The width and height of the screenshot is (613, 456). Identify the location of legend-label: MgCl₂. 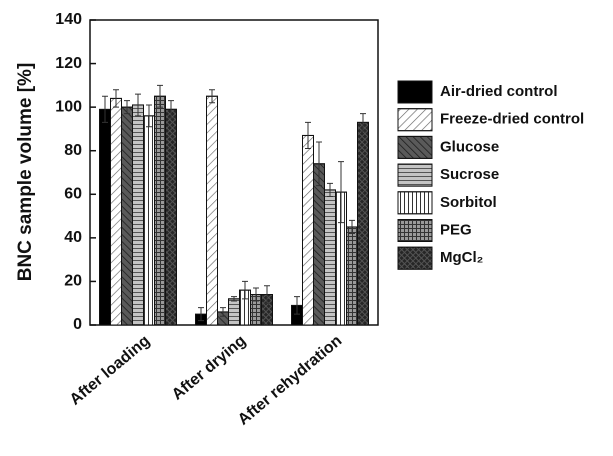
(461, 257).